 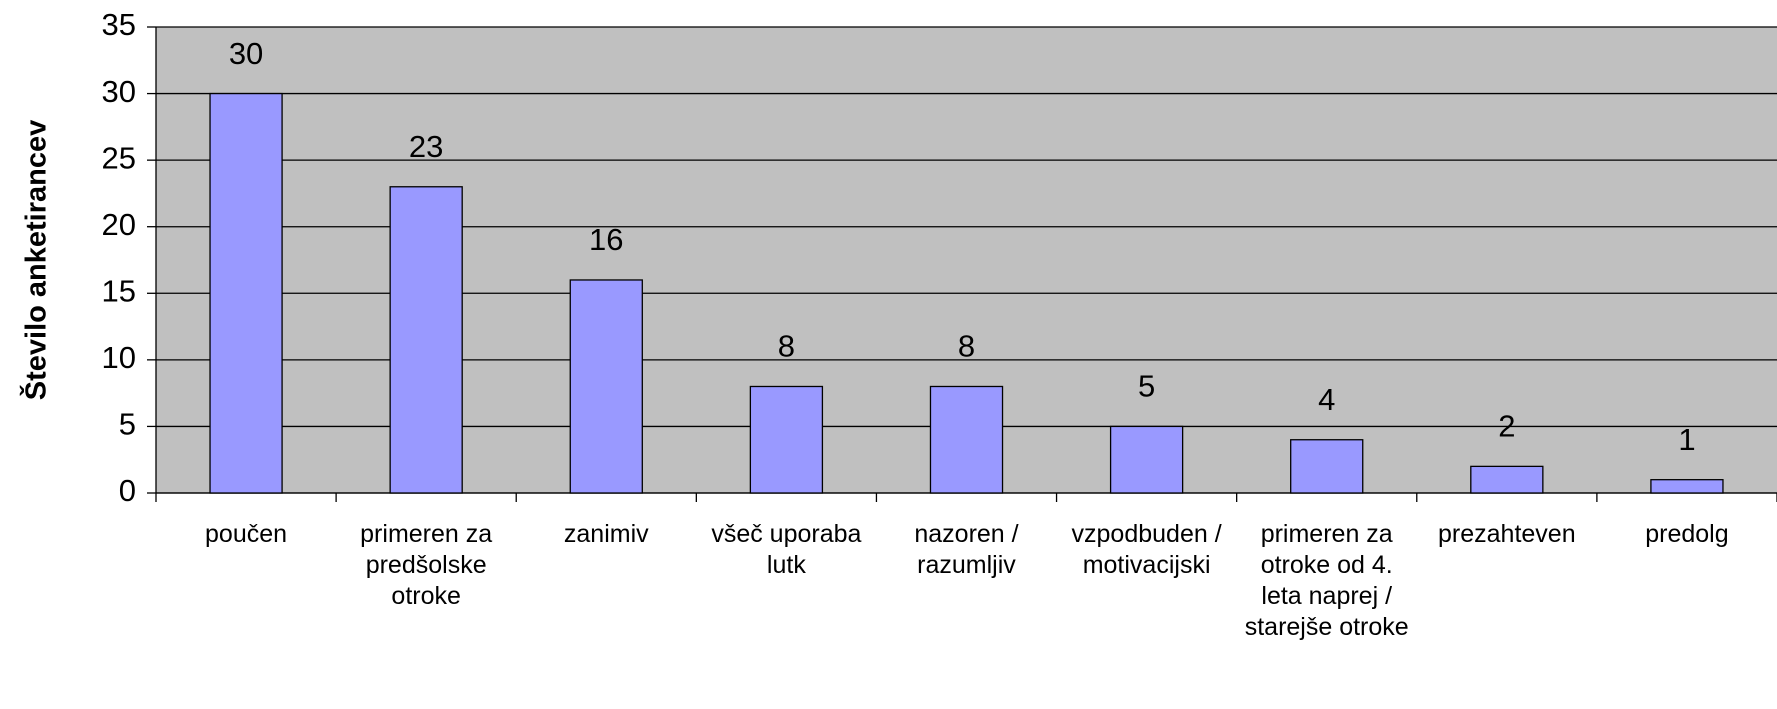 I want to click on y-tick-label: 25, so click(x=119, y=157).